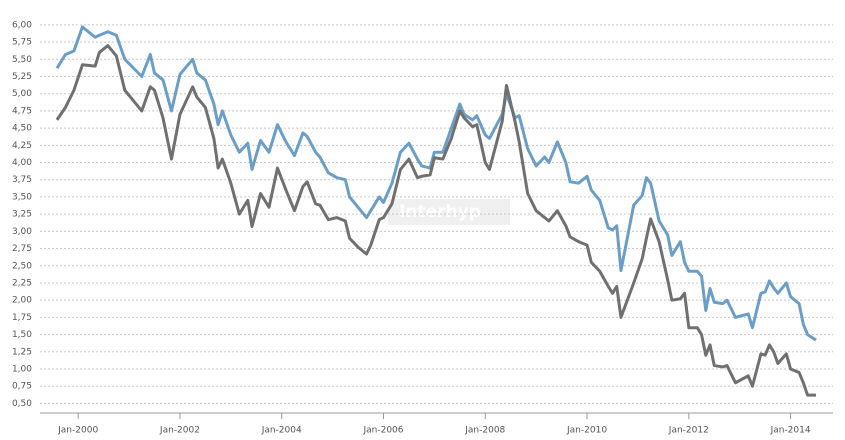 The image size is (845, 440). What do you see at coordinates (22, 77) in the screenshot?
I see `y-tick-label: 5,25` at bounding box center [22, 77].